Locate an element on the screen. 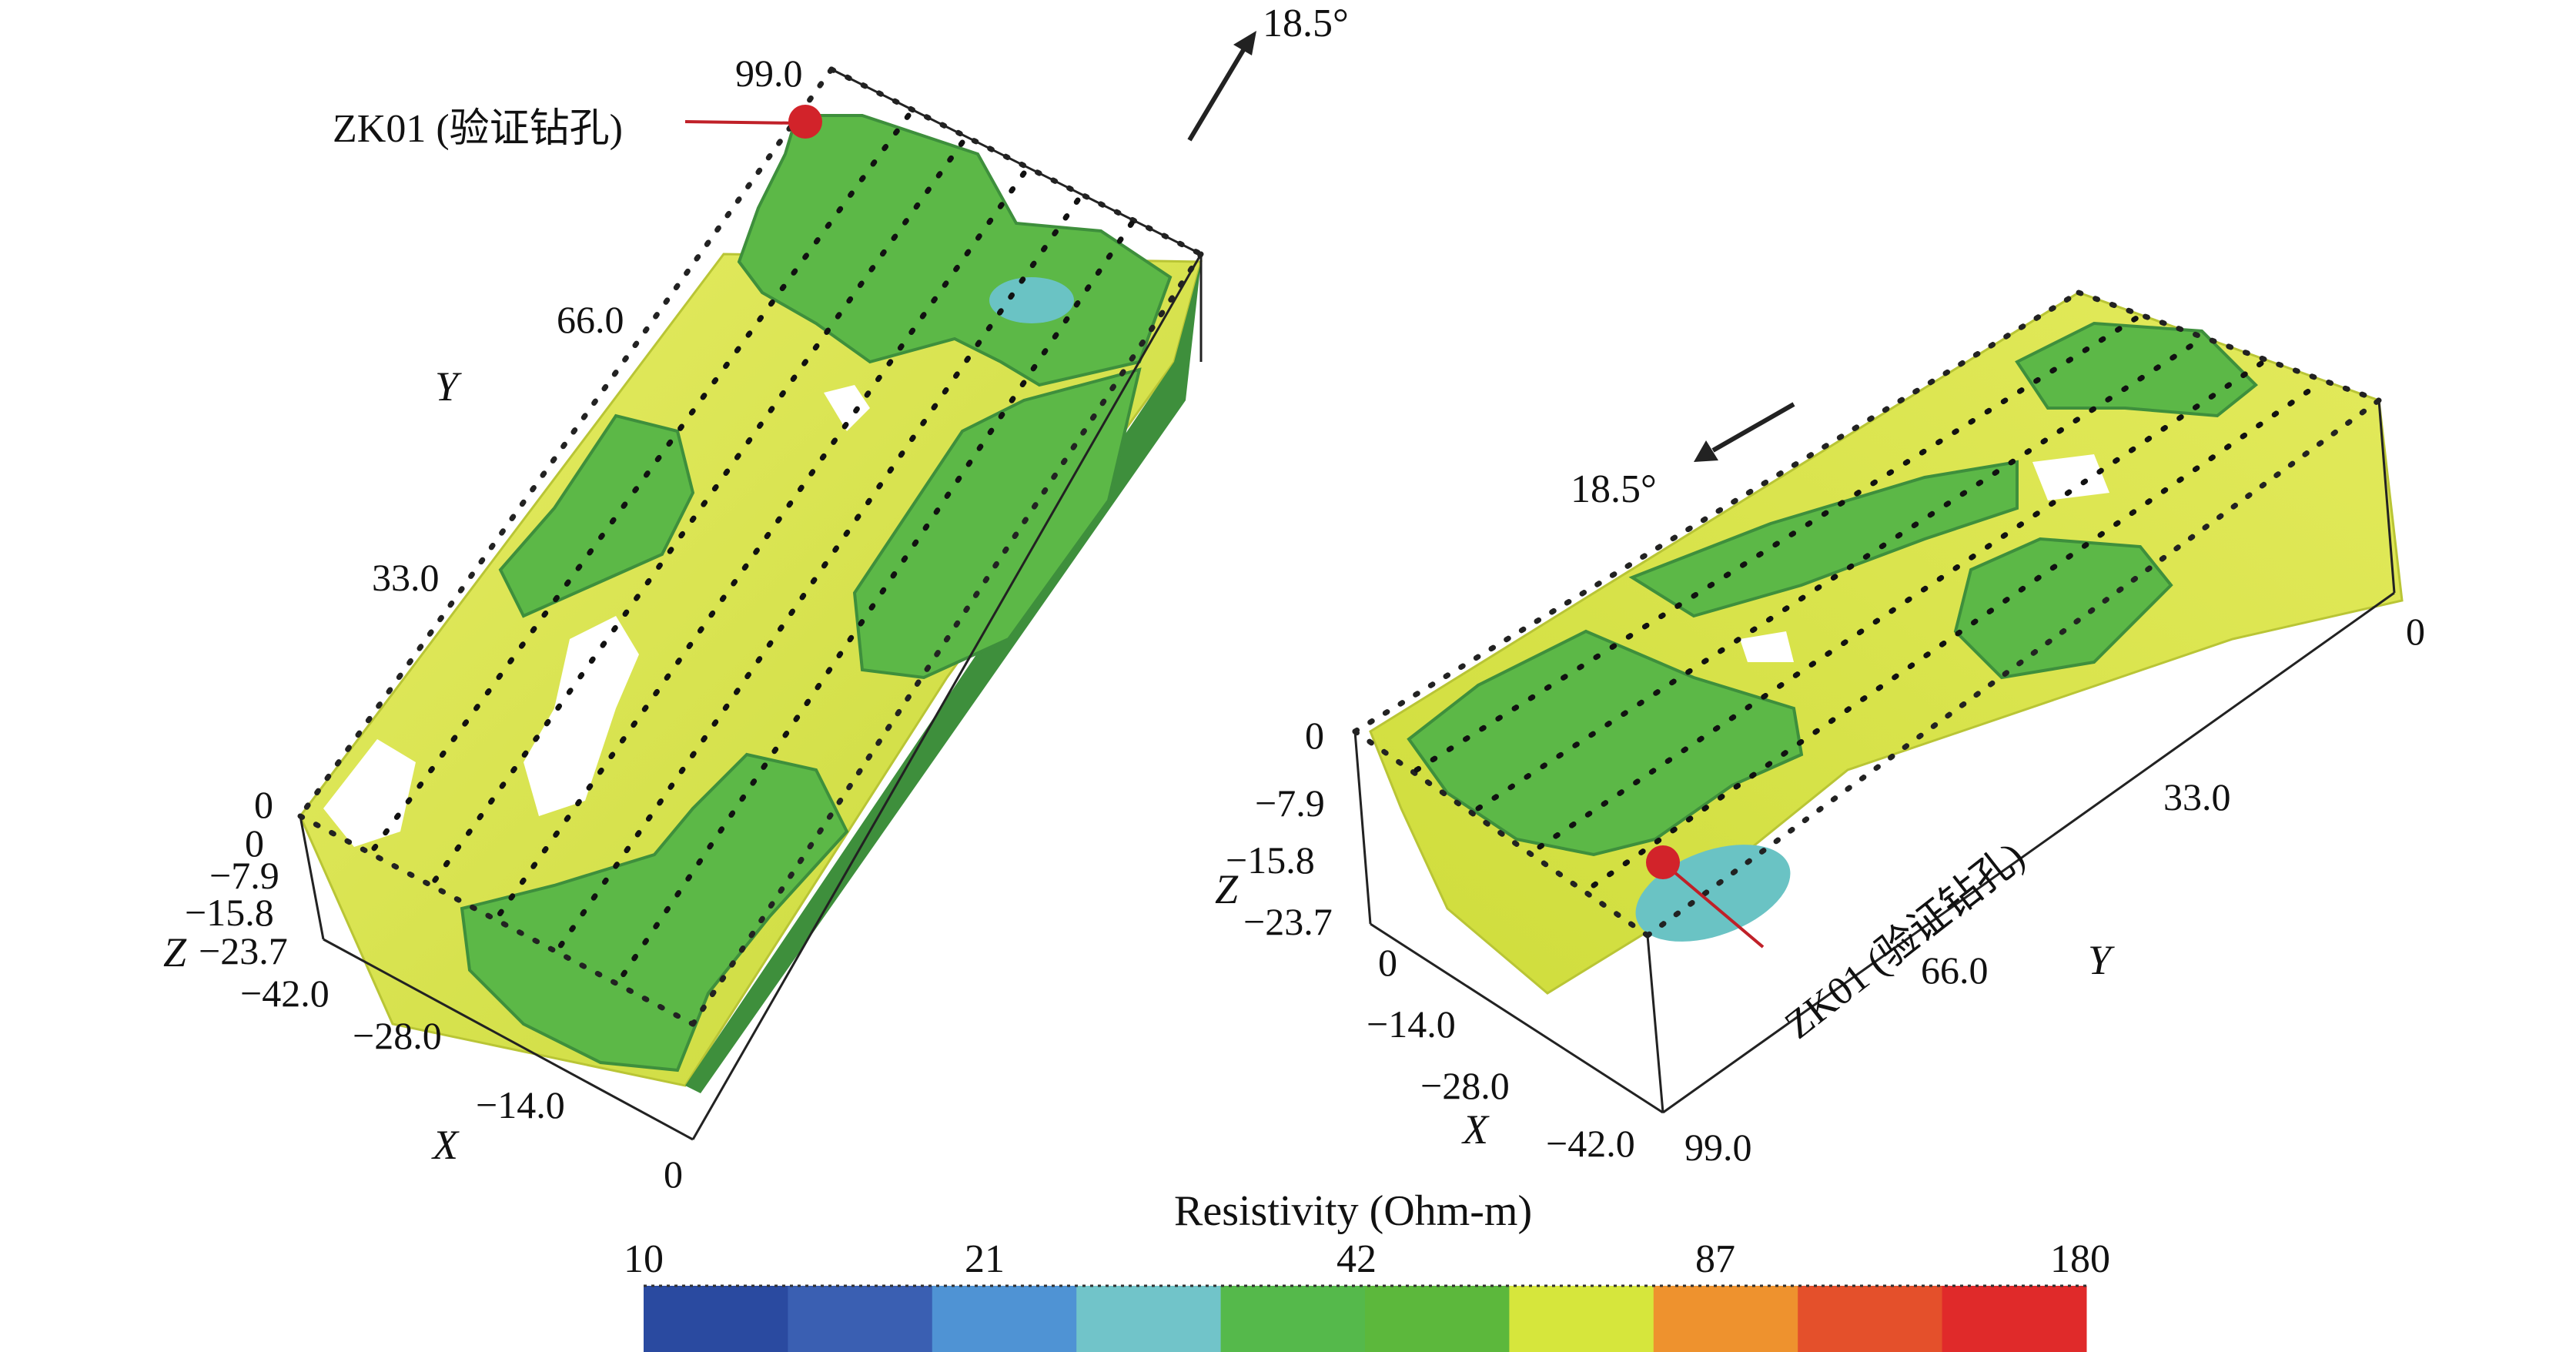  colorbar-tick-21: 21 is located at coordinates (985, 1259).